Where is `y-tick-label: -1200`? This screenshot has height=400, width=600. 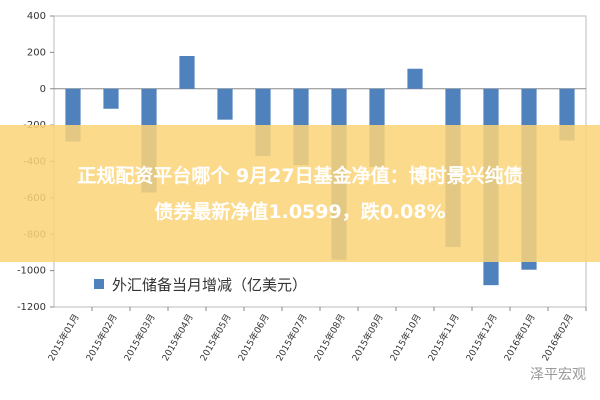 y-tick-label: -1200 is located at coordinates (31, 307).